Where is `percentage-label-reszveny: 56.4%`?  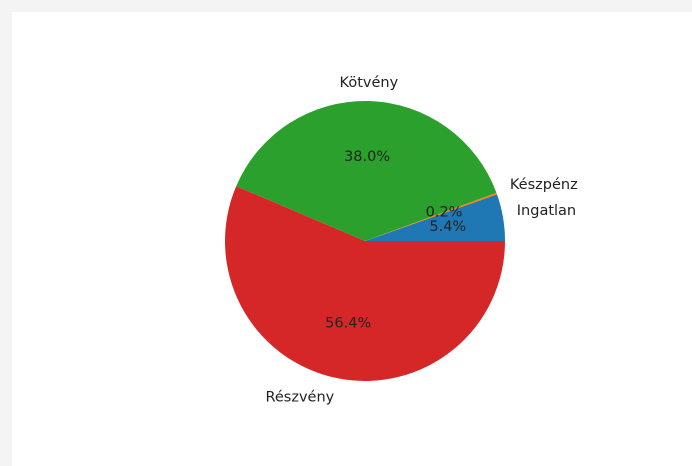 percentage-label-reszveny: 56.4% is located at coordinates (348, 323).